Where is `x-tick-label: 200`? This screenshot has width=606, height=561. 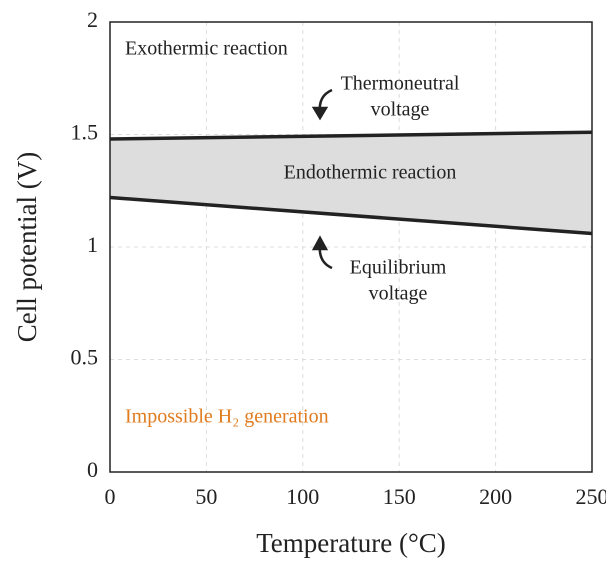
x-tick-label: 200 is located at coordinates (495, 496).